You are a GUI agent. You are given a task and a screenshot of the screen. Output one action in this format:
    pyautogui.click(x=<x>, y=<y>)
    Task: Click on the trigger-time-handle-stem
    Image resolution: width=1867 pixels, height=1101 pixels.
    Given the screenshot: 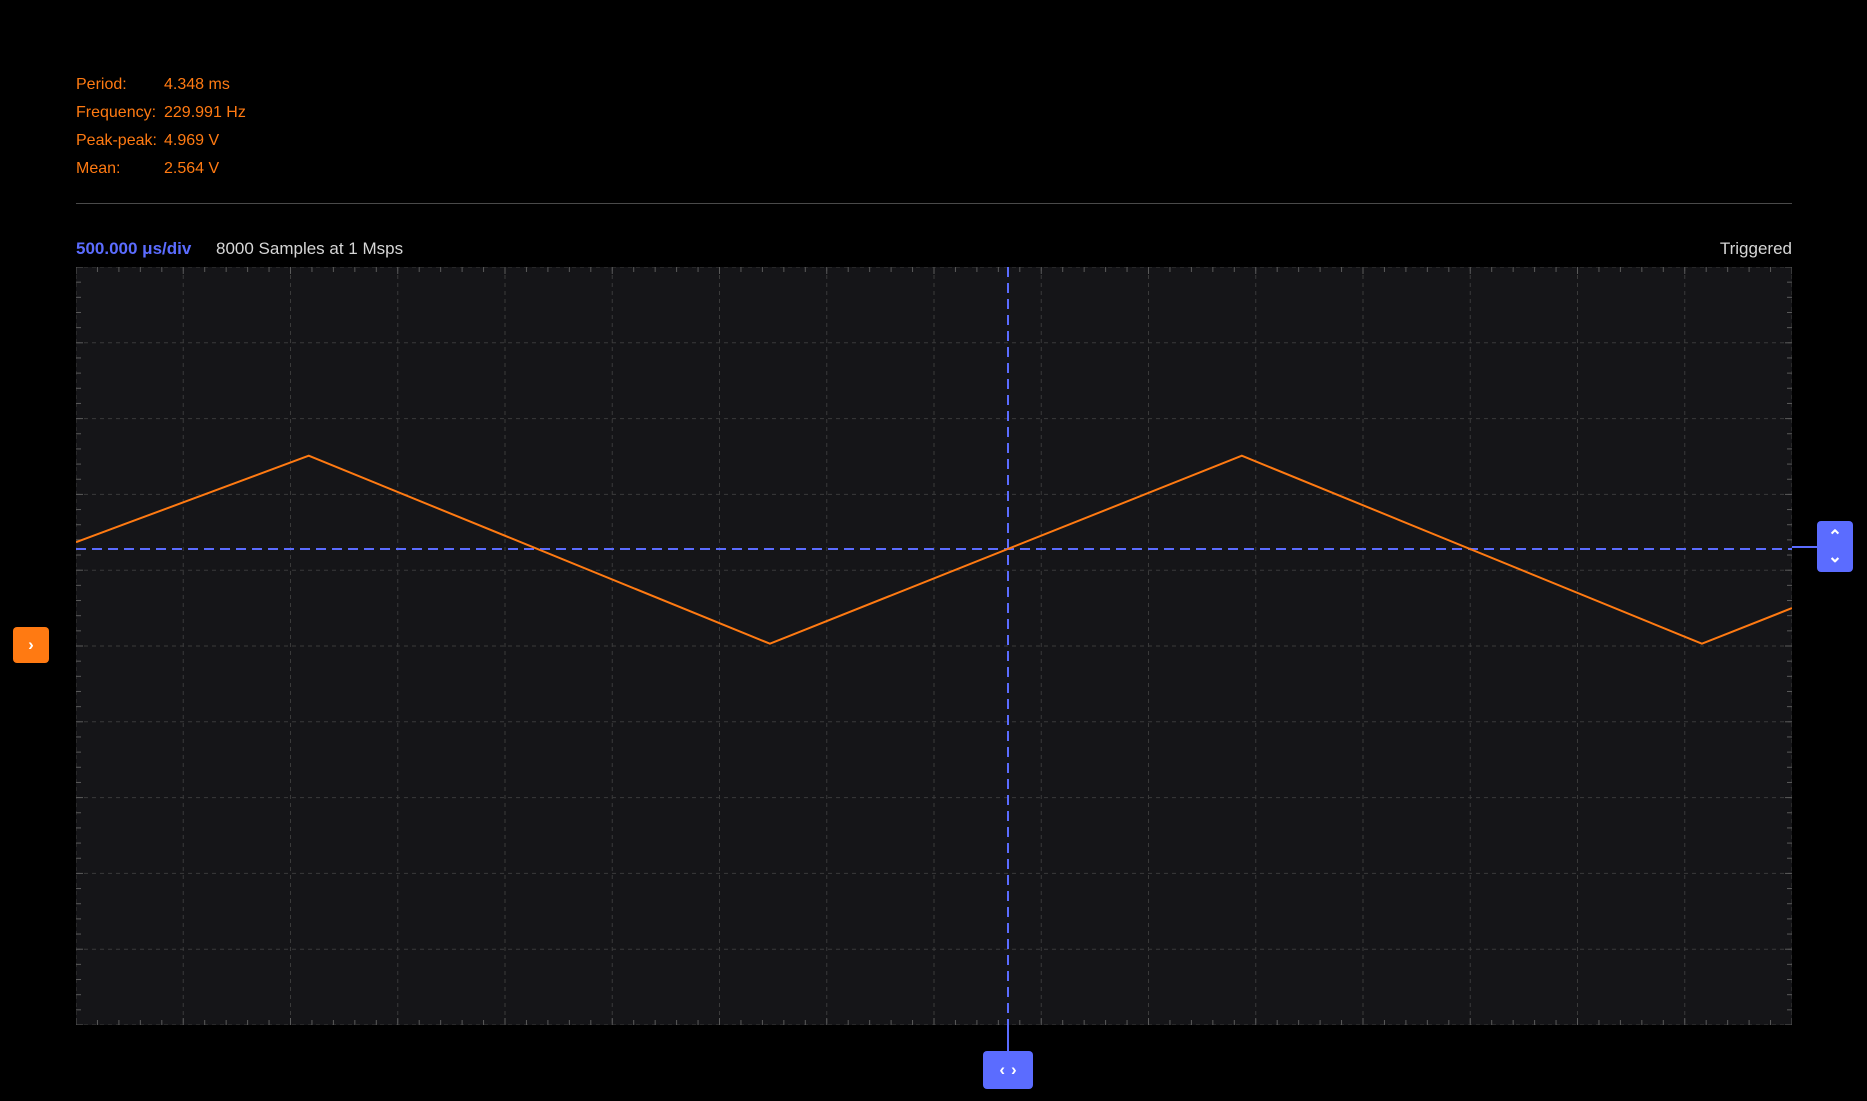 What is the action you would take?
    pyautogui.click(x=1008, y=1038)
    